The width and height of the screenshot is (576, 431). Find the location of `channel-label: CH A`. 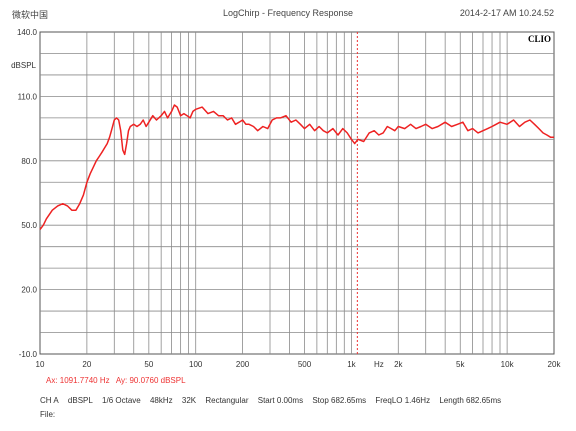

channel-label: CH A is located at coordinates (49, 400).